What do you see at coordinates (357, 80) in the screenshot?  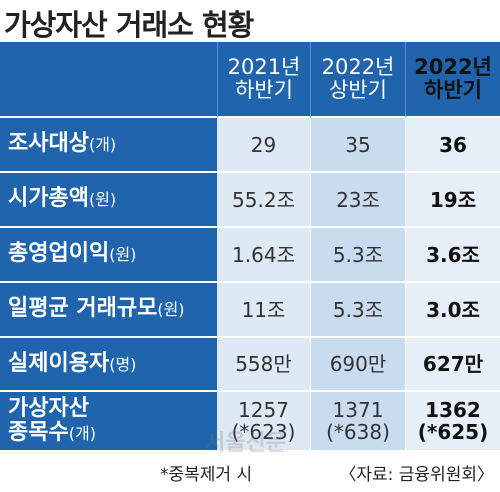 I see `column-header: 2022년 상반기` at bounding box center [357, 80].